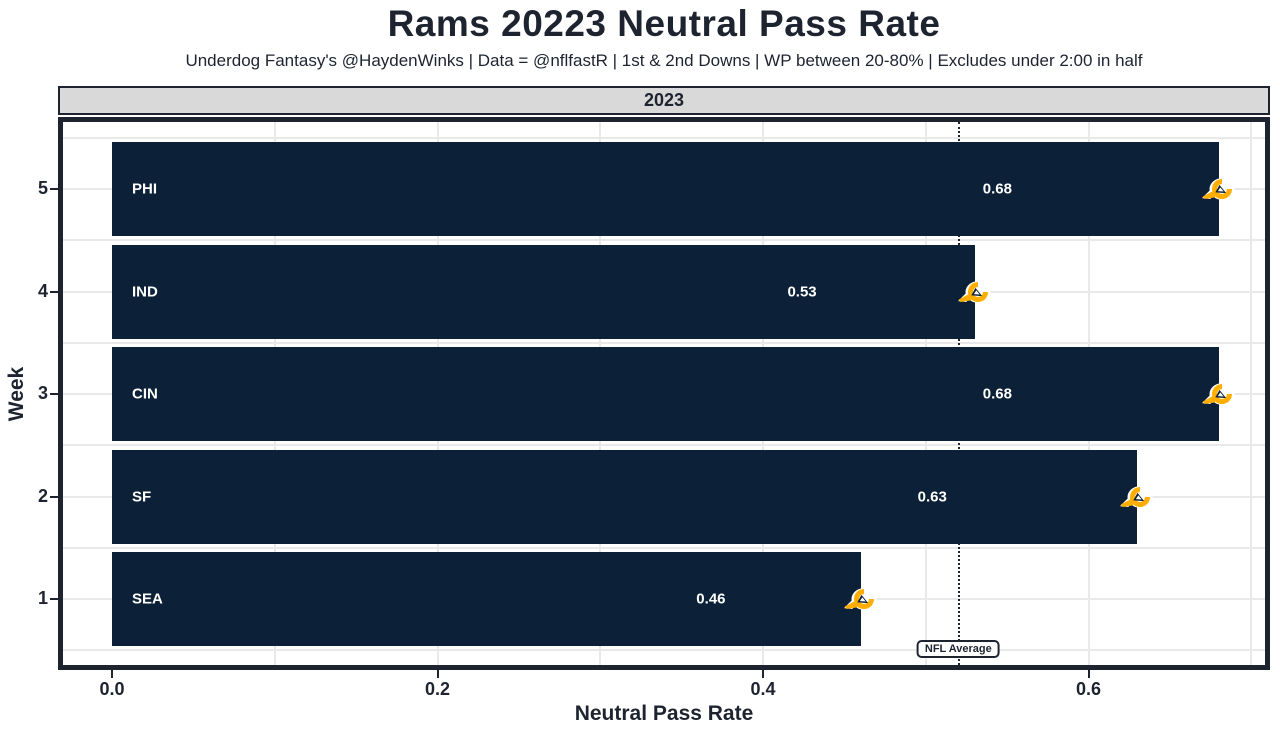 The image size is (1280, 739). Describe the element at coordinates (145, 394) in the screenshot. I see `opponent-label: CIN` at that location.